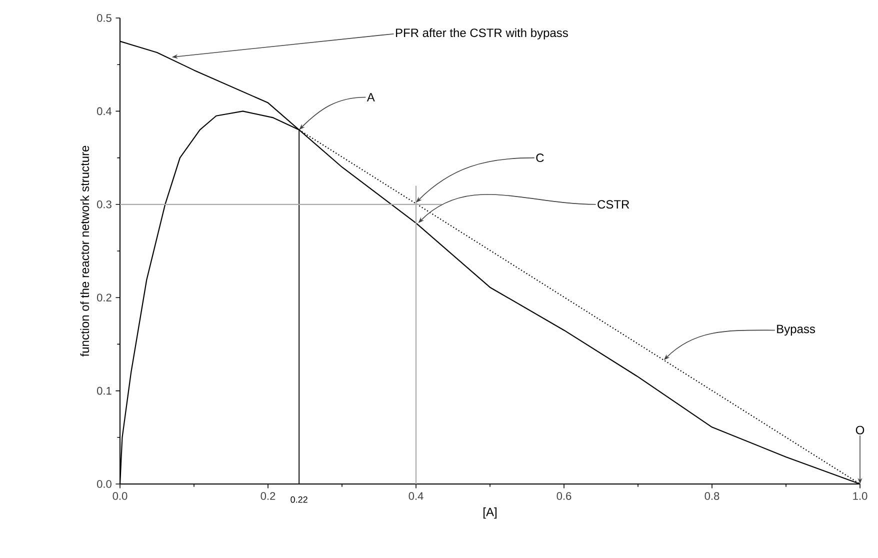 The image size is (878, 558). I want to click on y-tick-label: 0.0, so click(104, 484).